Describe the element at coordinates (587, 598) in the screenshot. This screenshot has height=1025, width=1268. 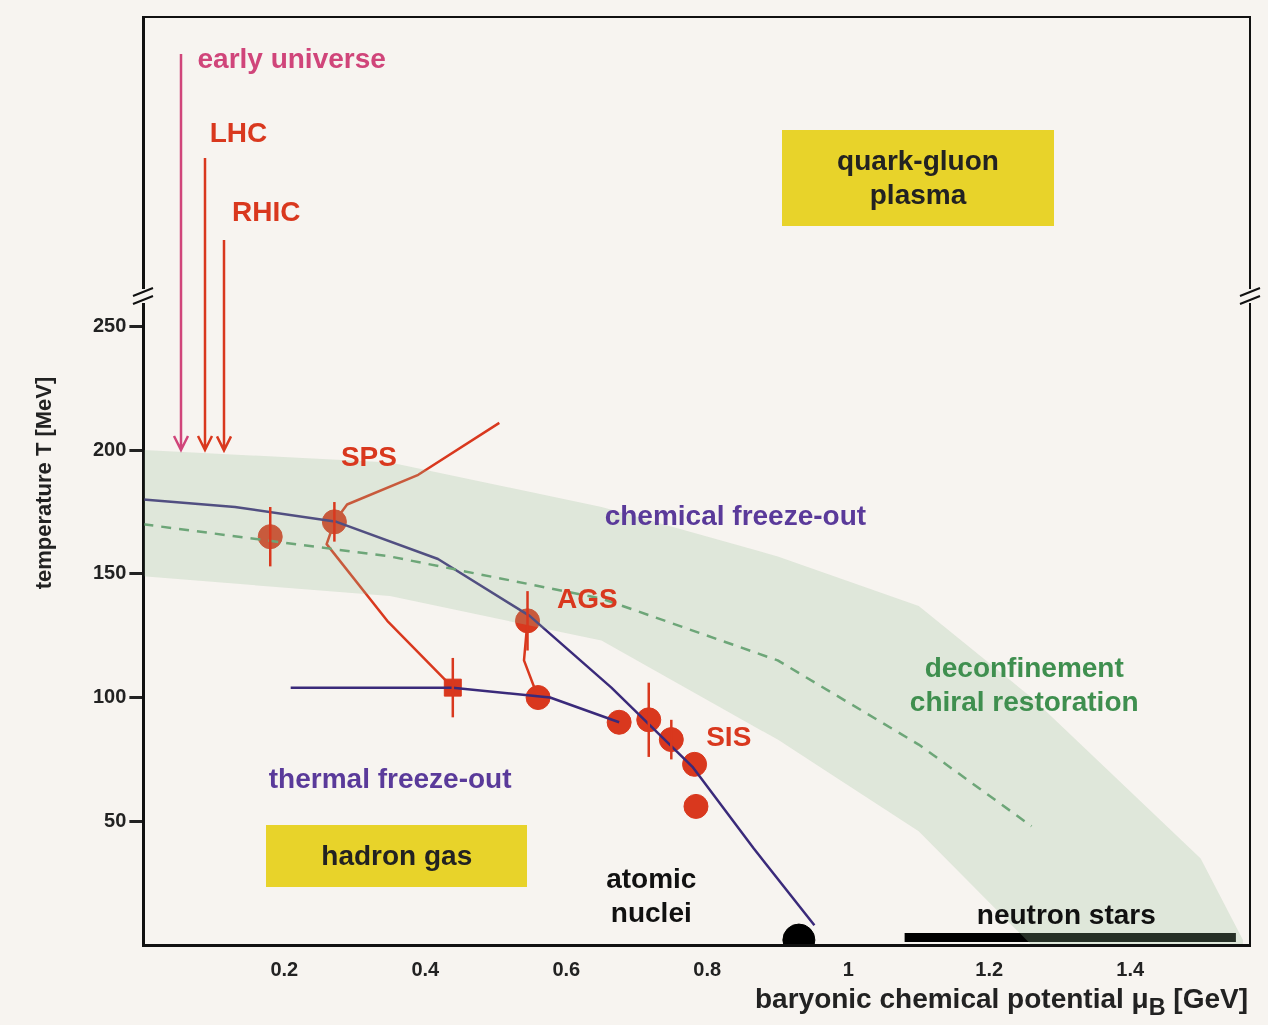
I see `annotation: AGS` at that location.